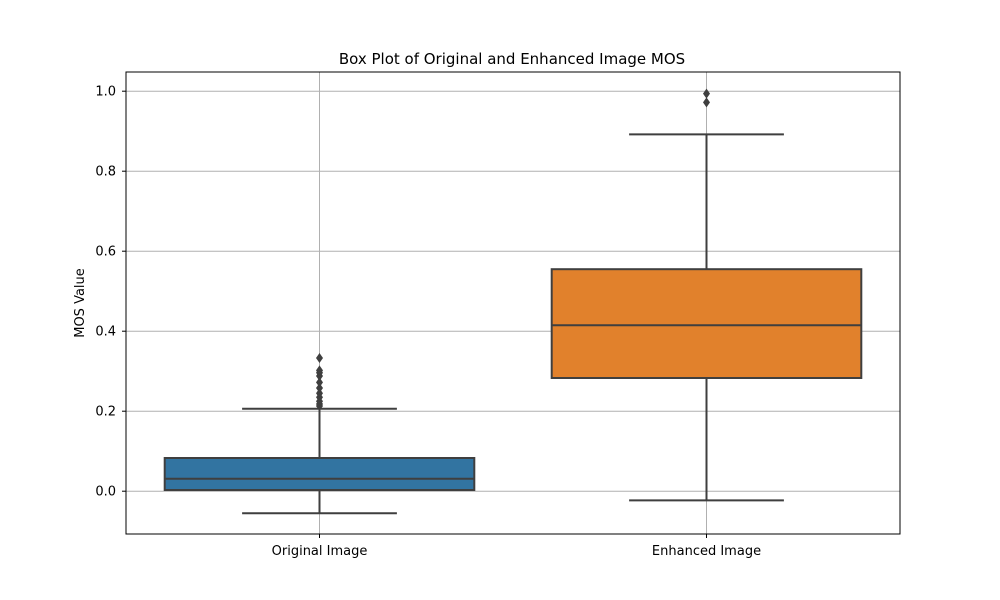 This screenshot has width=1000, height=600. I want to click on y-tick-label: 0.6, so click(105, 252).